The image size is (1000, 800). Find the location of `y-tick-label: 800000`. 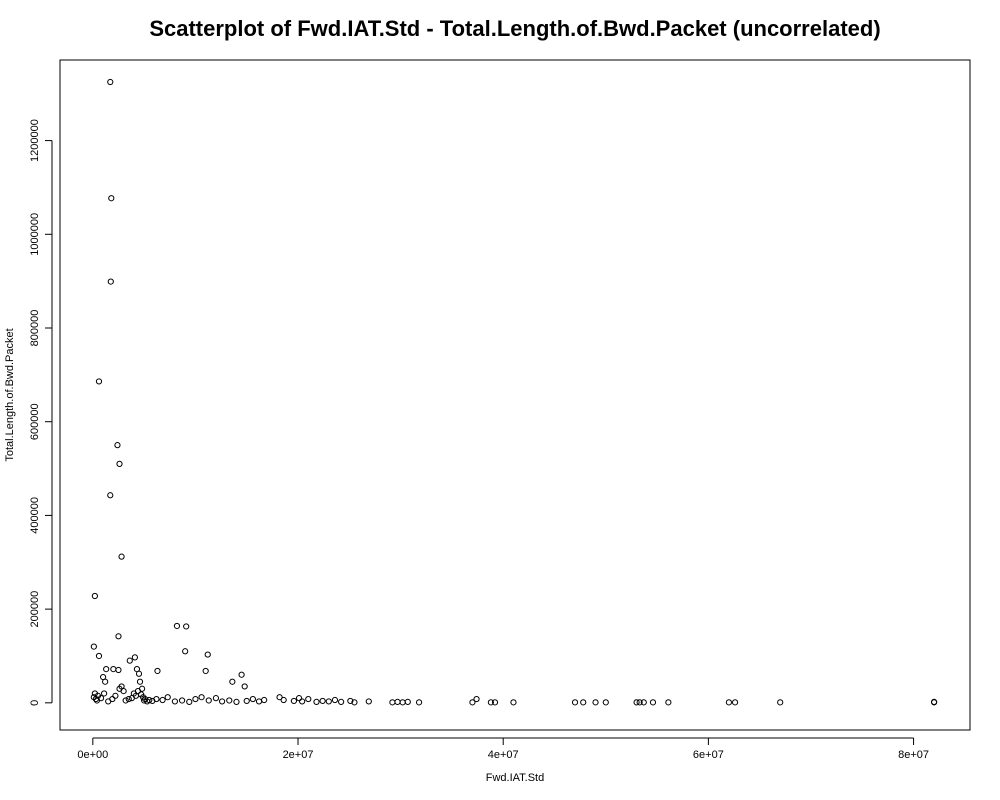

y-tick-label: 800000 is located at coordinates (35, 328).